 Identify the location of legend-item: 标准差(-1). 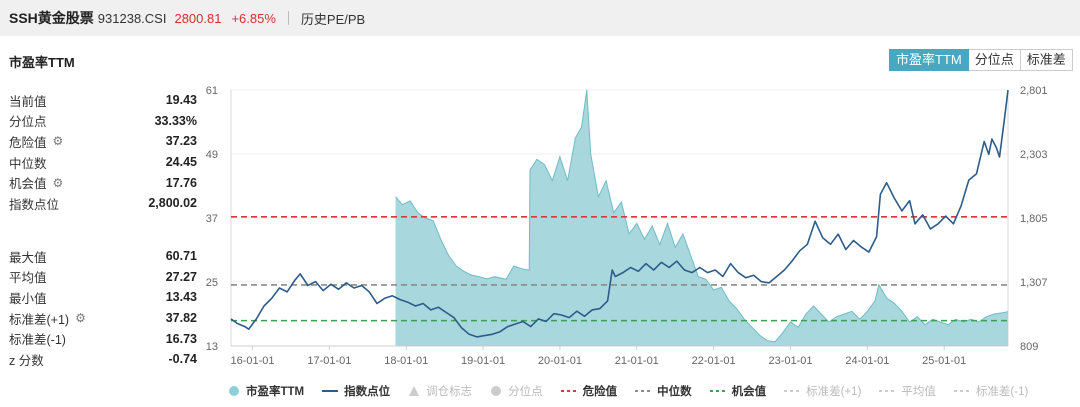
(991, 391).